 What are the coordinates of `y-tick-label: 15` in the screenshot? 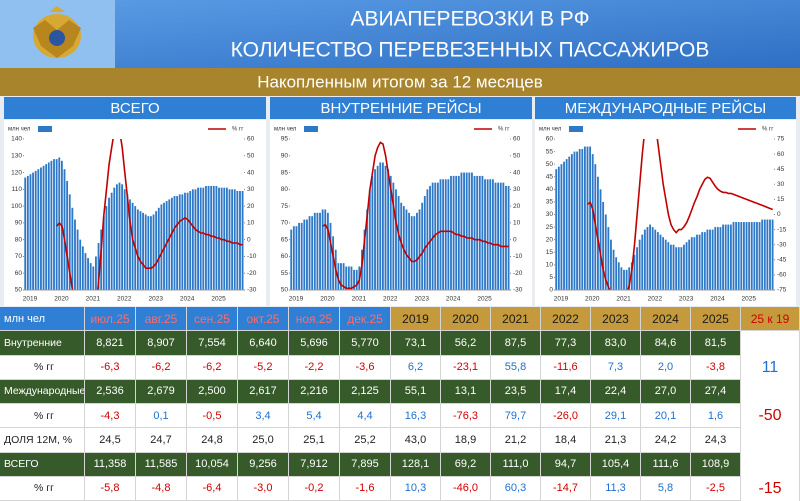 It's located at (550, 252).